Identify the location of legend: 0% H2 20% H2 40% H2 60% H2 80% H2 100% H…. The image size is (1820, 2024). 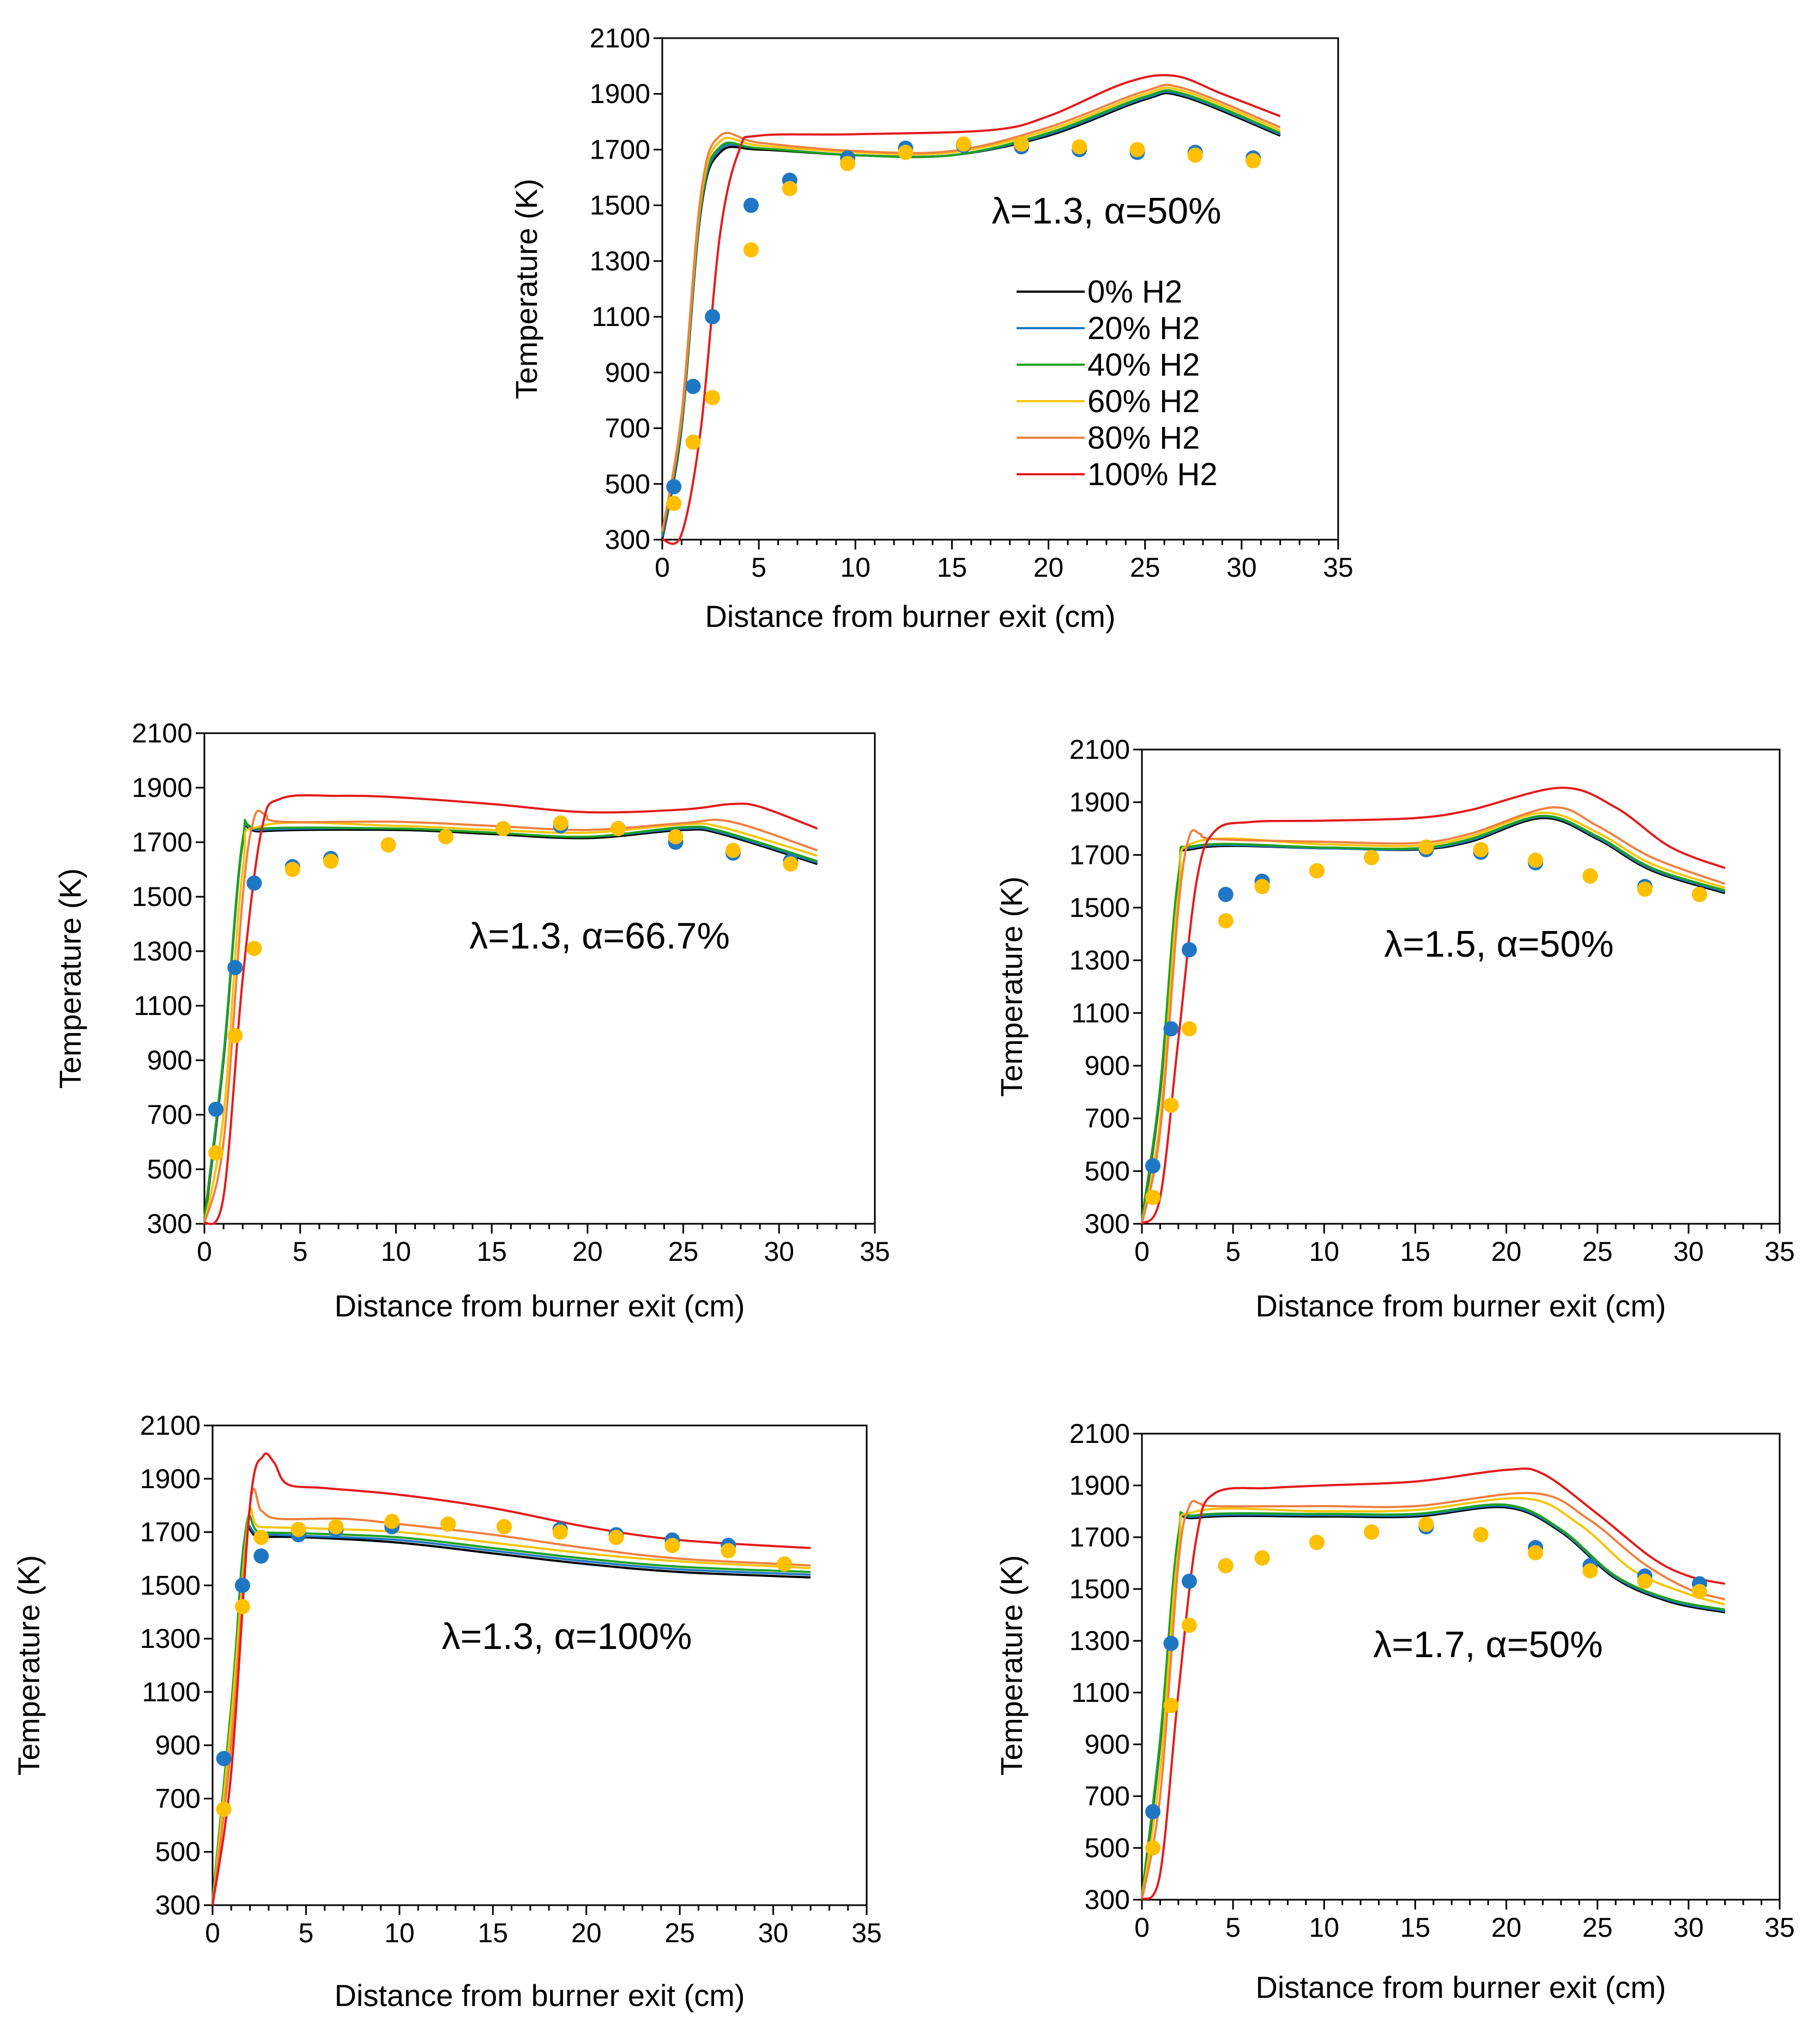
(1117, 383).